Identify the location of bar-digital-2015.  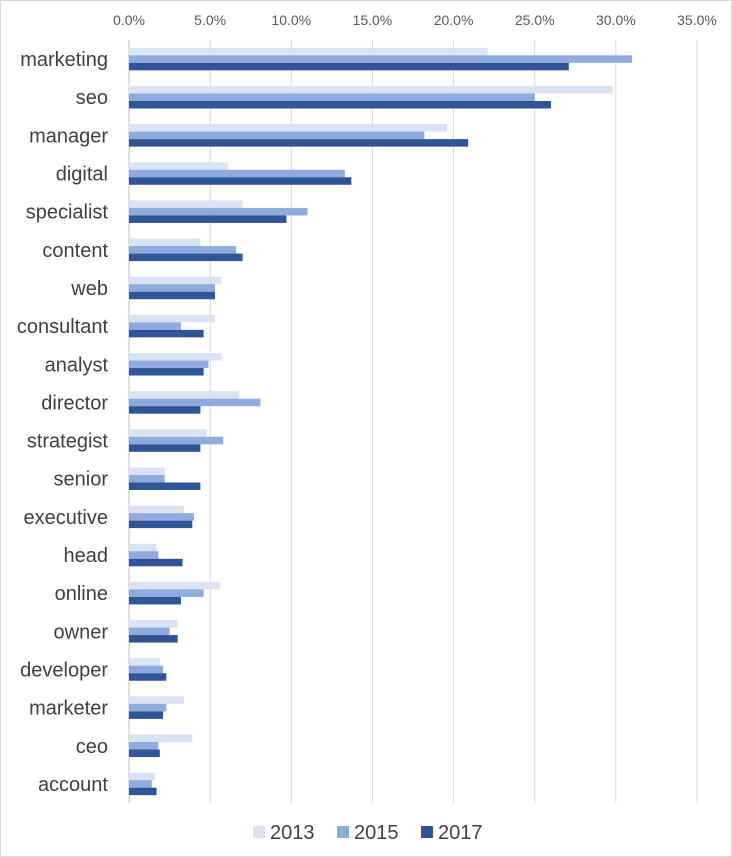
(237, 173).